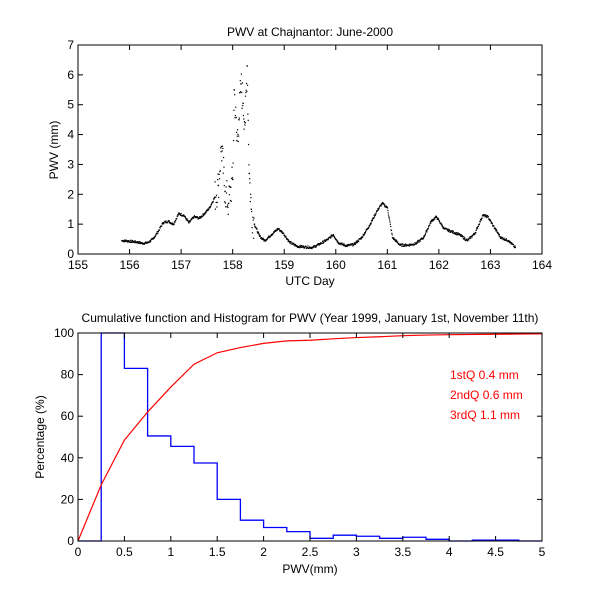 This screenshot has height=610, width=600. I want to click on y-tick-label: 2, so click(70, 194).